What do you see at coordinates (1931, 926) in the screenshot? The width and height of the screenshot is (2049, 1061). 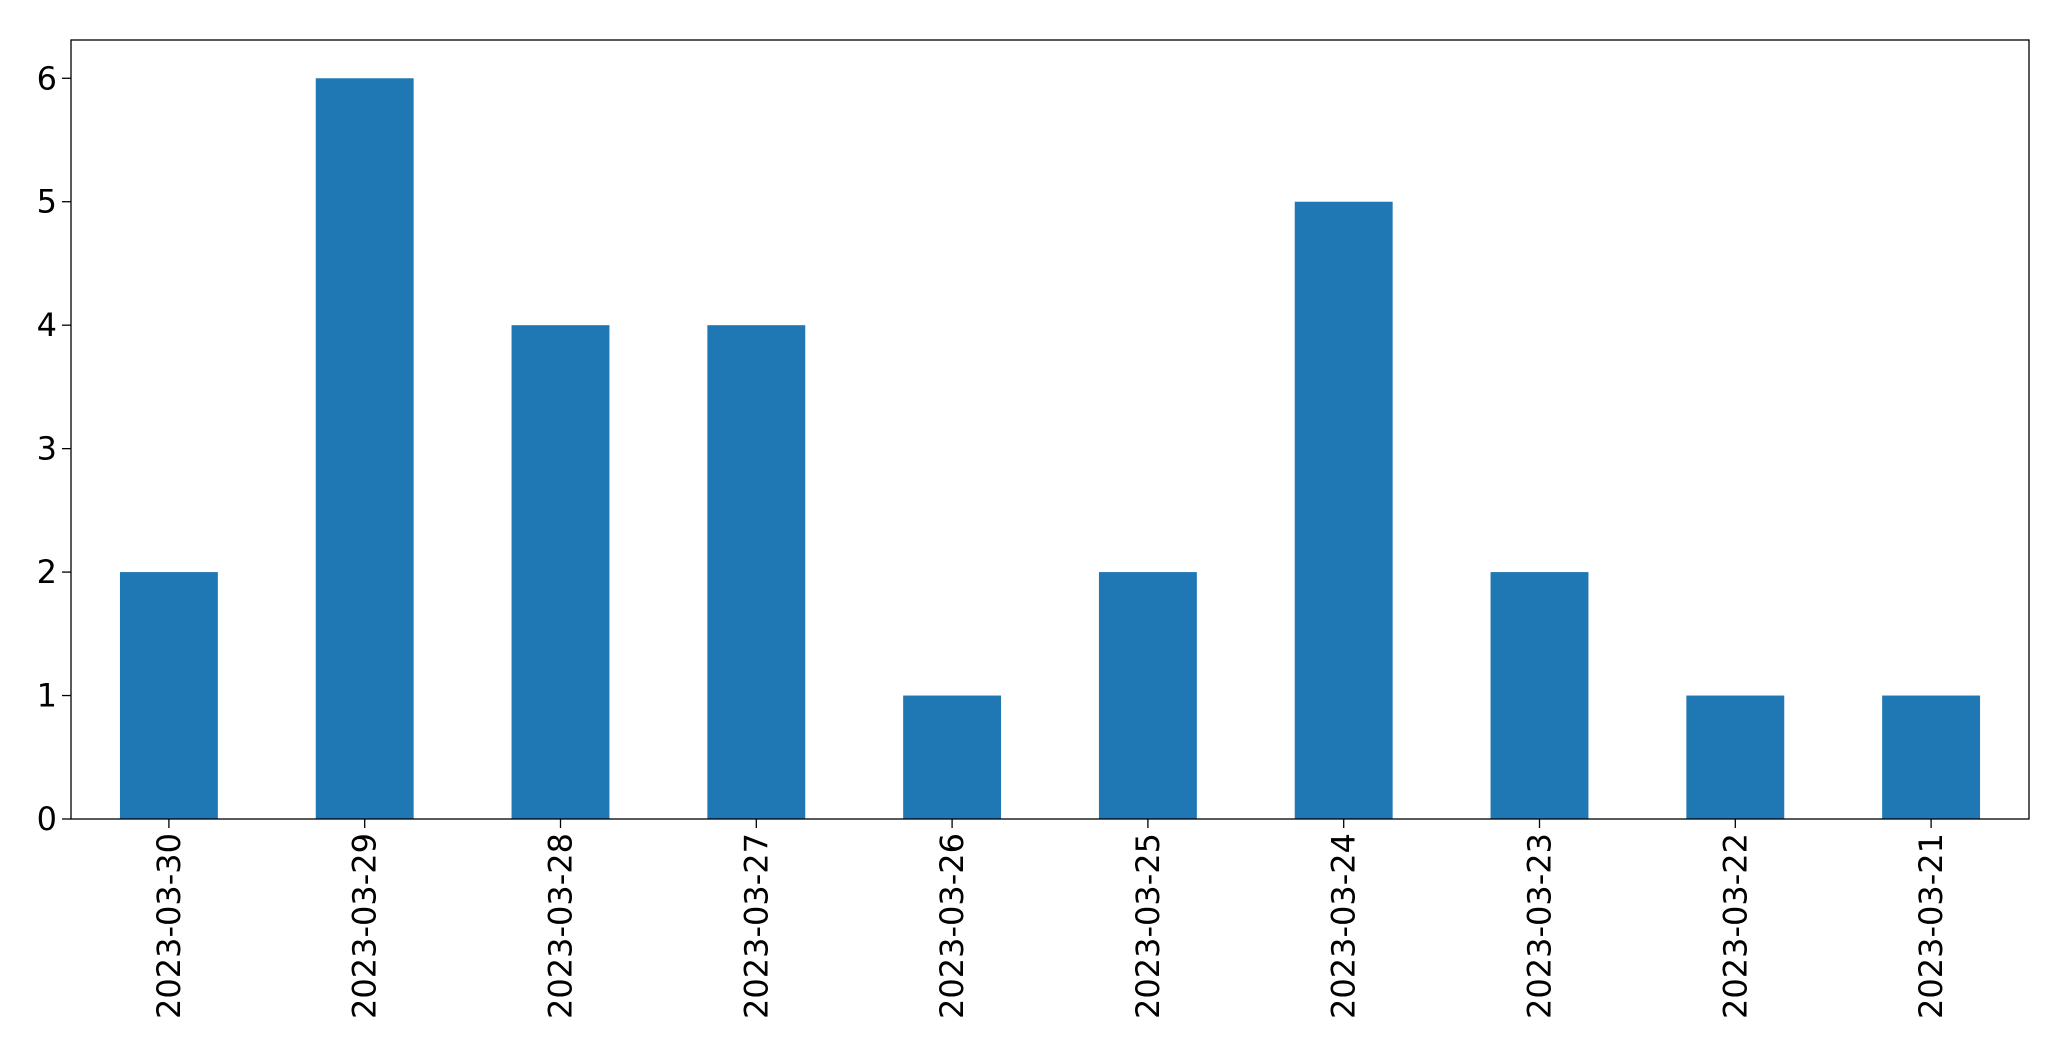 I see `x-tick-label: 2023-03-21` at bounding box center [1931, 926].